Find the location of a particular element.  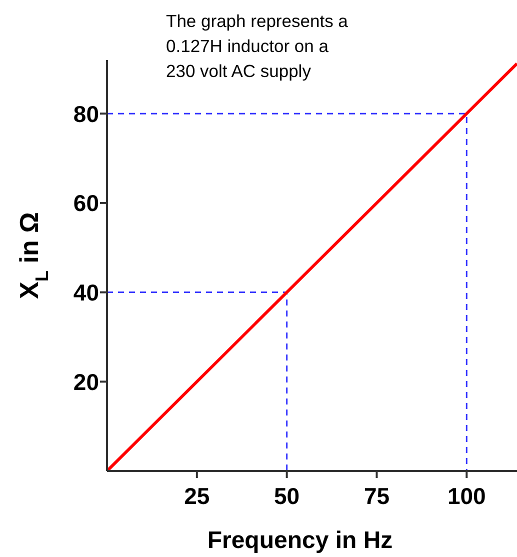

y-tick-label: 60 is located at coordinates (86, 203).